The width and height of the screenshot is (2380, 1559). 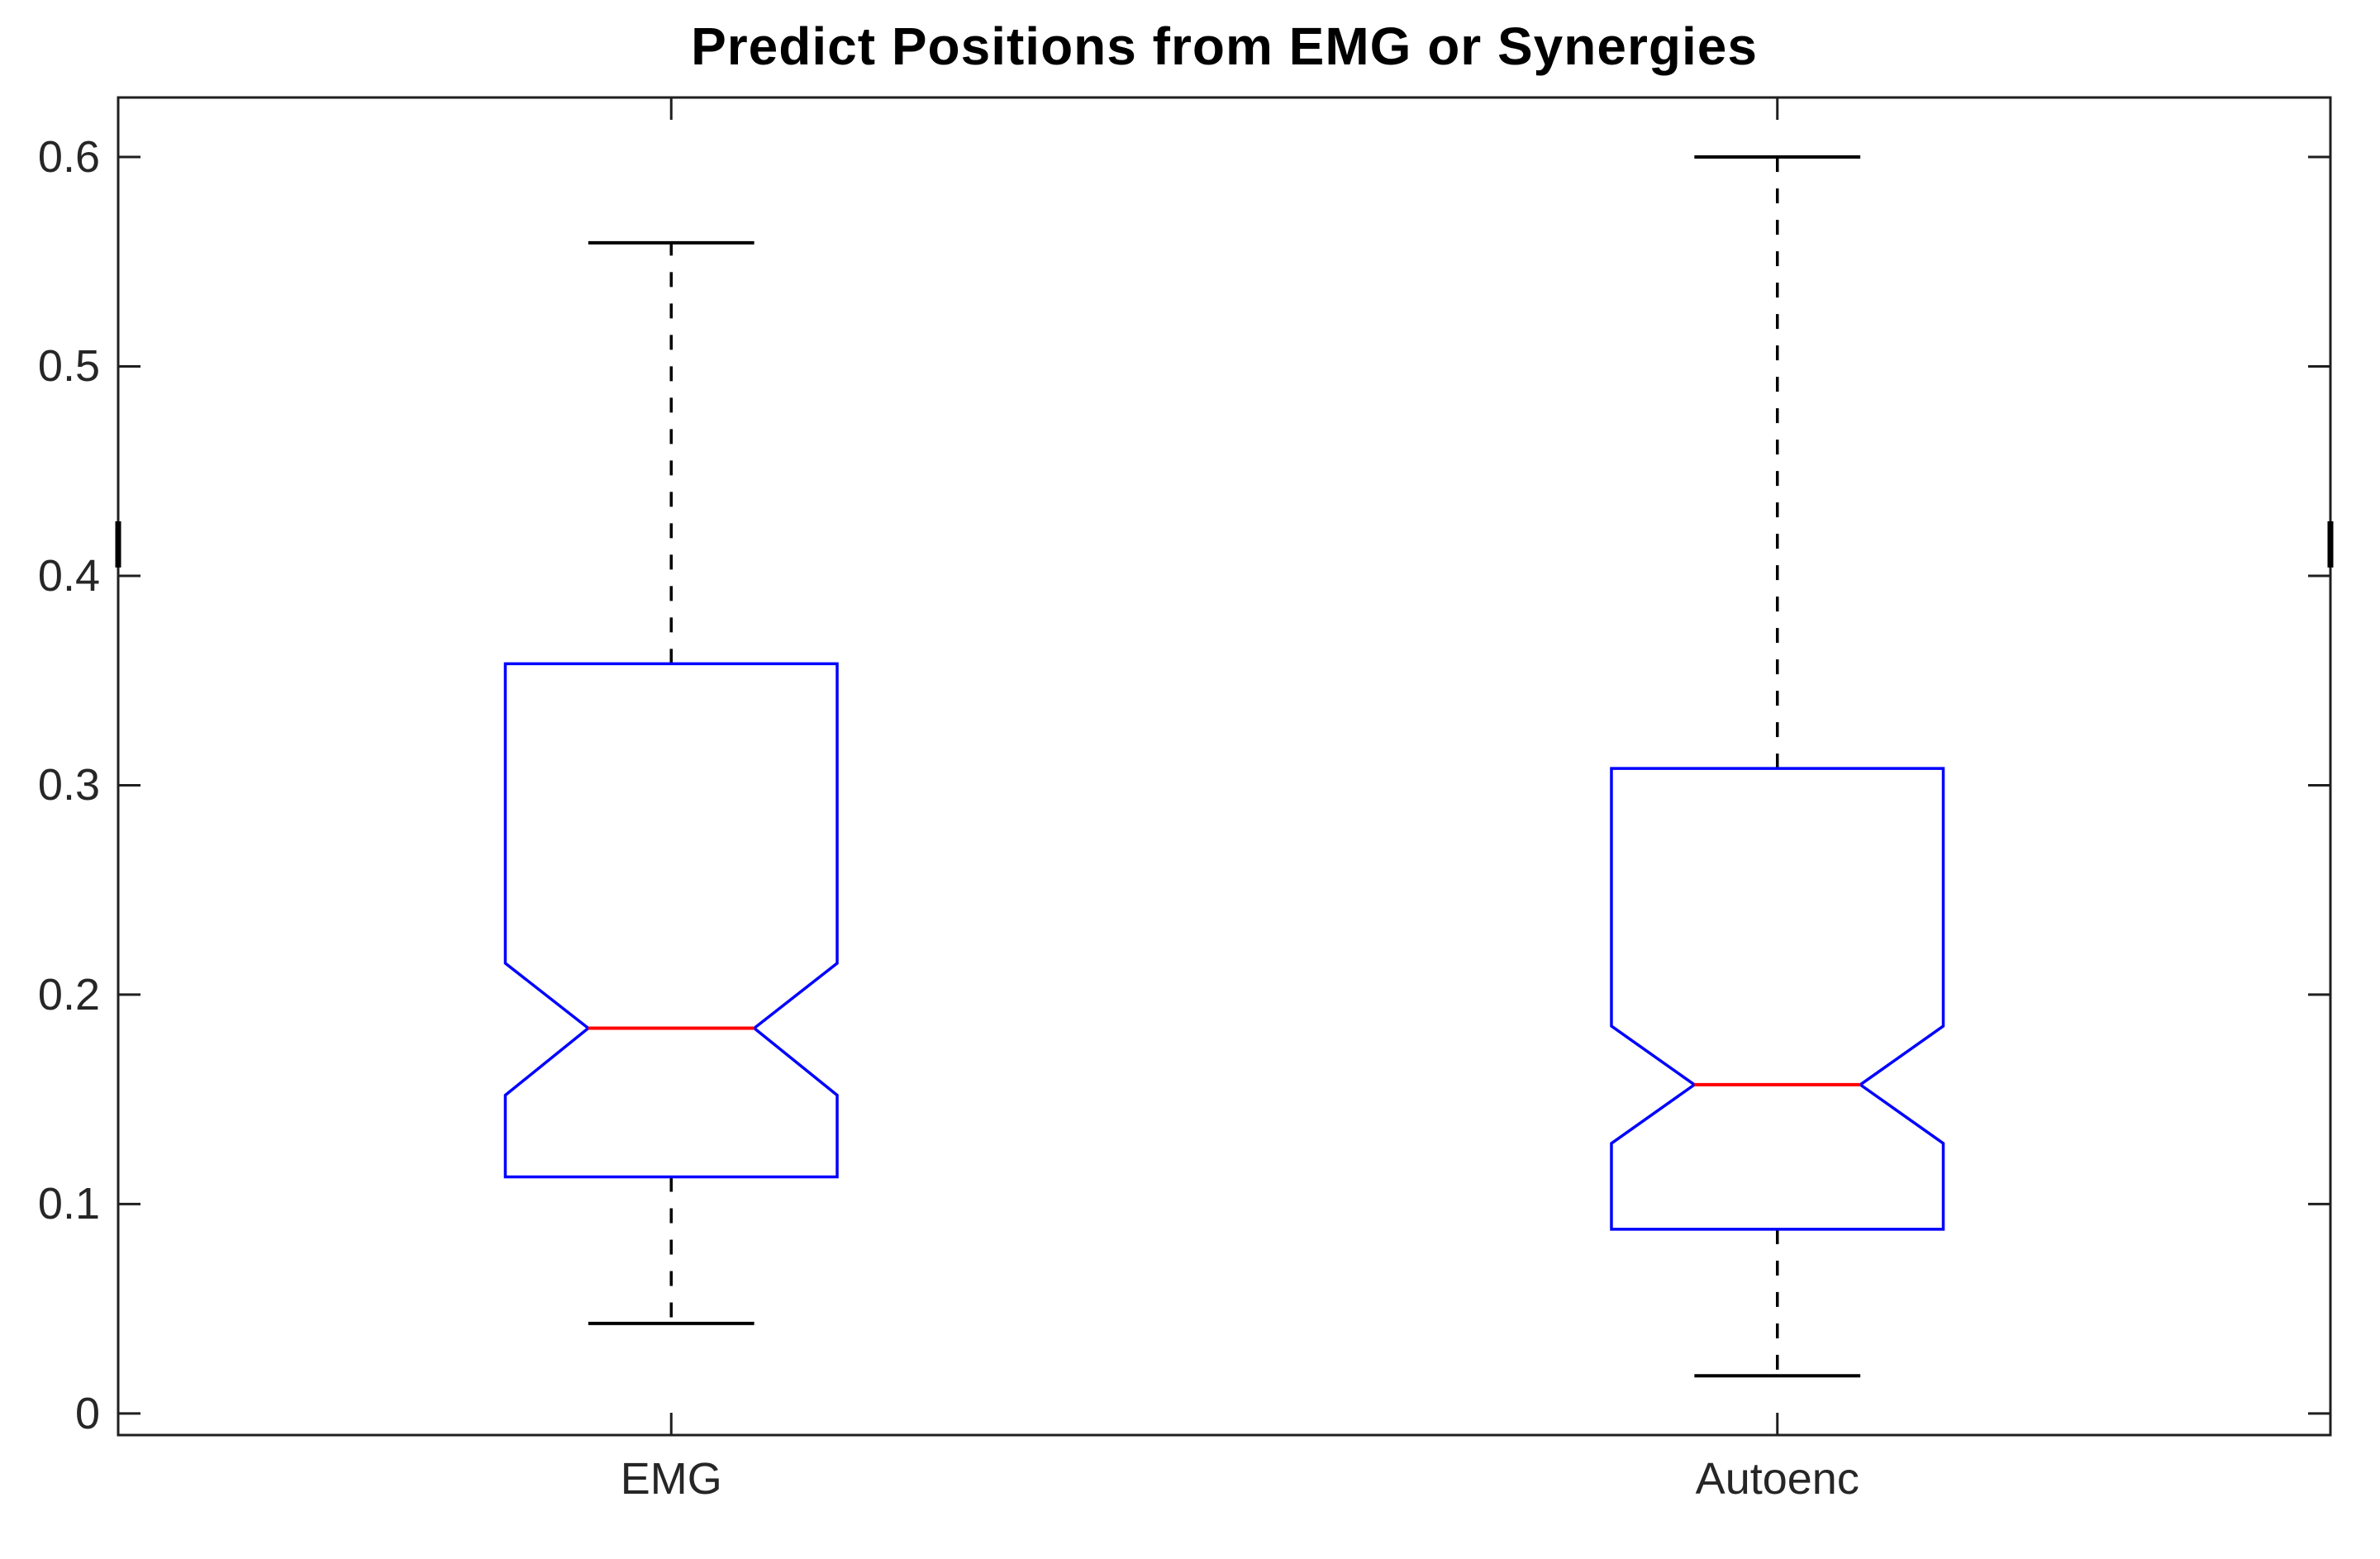 I want to click on box-emg, so click(x=671, y=920).